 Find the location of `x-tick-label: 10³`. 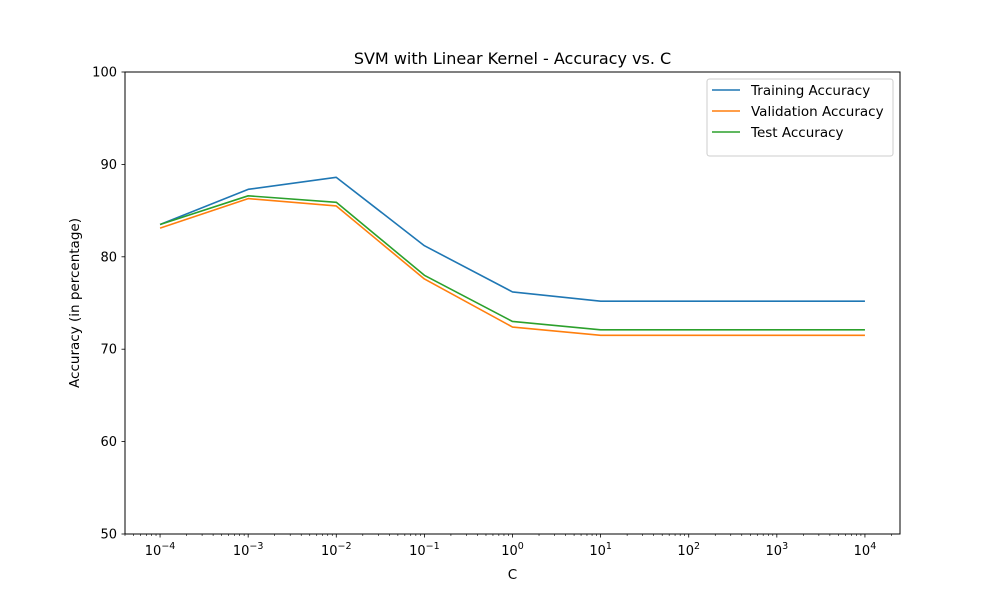

x-tick-label: 10³ is located at coordinates (777, 550).